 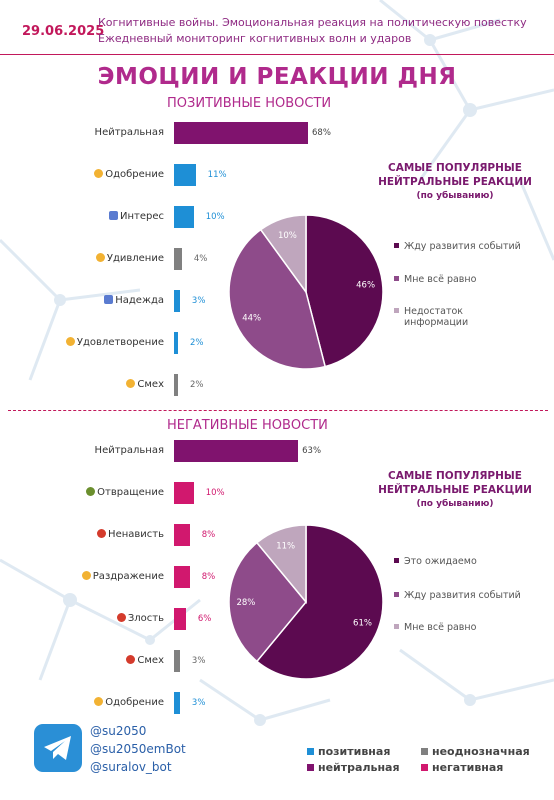 What do you see at coordinates (359, 767) in the screenshot?
I see `legend-neutral-label: нейтральная` at bounding box center [359, 767].